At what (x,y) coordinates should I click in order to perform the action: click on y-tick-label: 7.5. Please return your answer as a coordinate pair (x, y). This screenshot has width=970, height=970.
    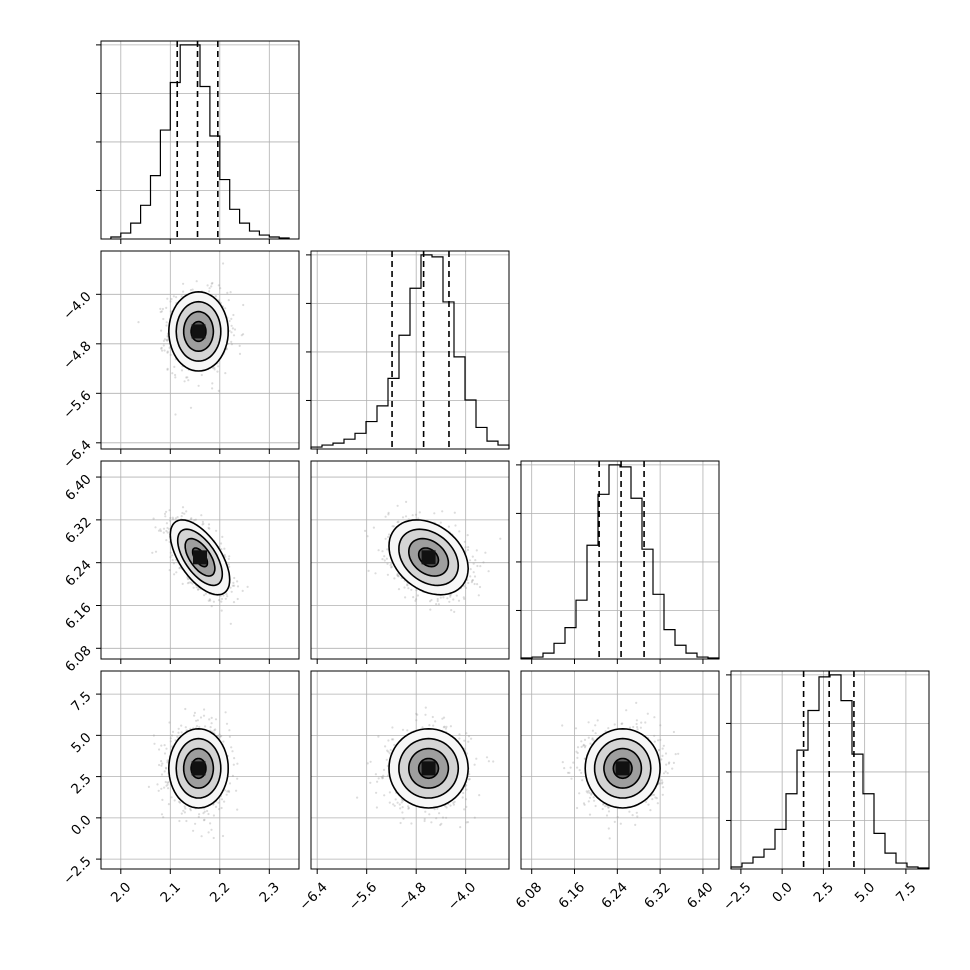
    Looking at the image, I should click on (81, 701).